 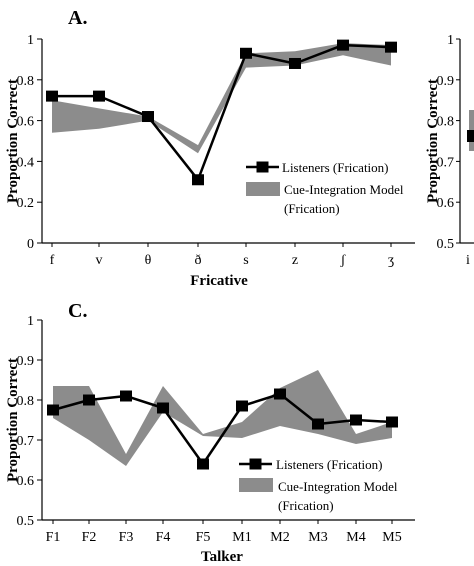 What do you see at coordinates (148, 260) in the screenshot?
I see `x-tick-label: θ` at bounding box center [148, 260].